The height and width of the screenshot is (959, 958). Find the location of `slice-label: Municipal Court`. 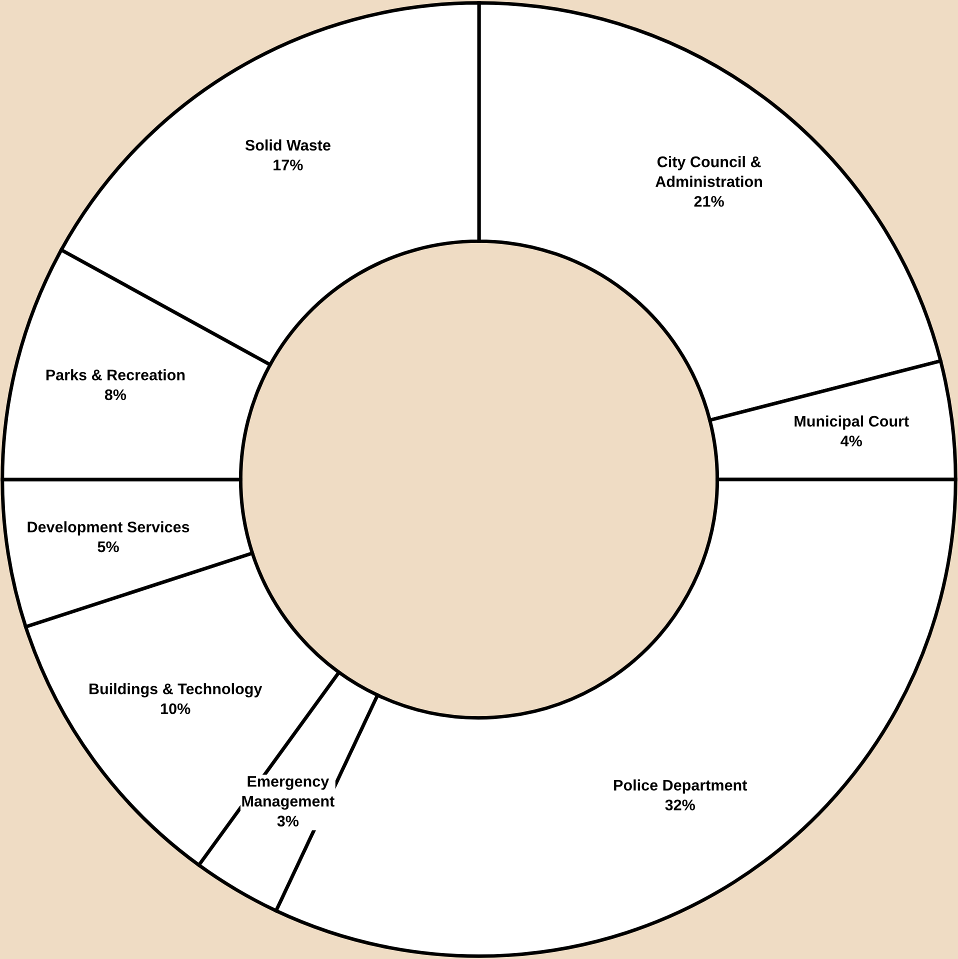

slice-label: Municipal Court is located at coordinates (851, 422).